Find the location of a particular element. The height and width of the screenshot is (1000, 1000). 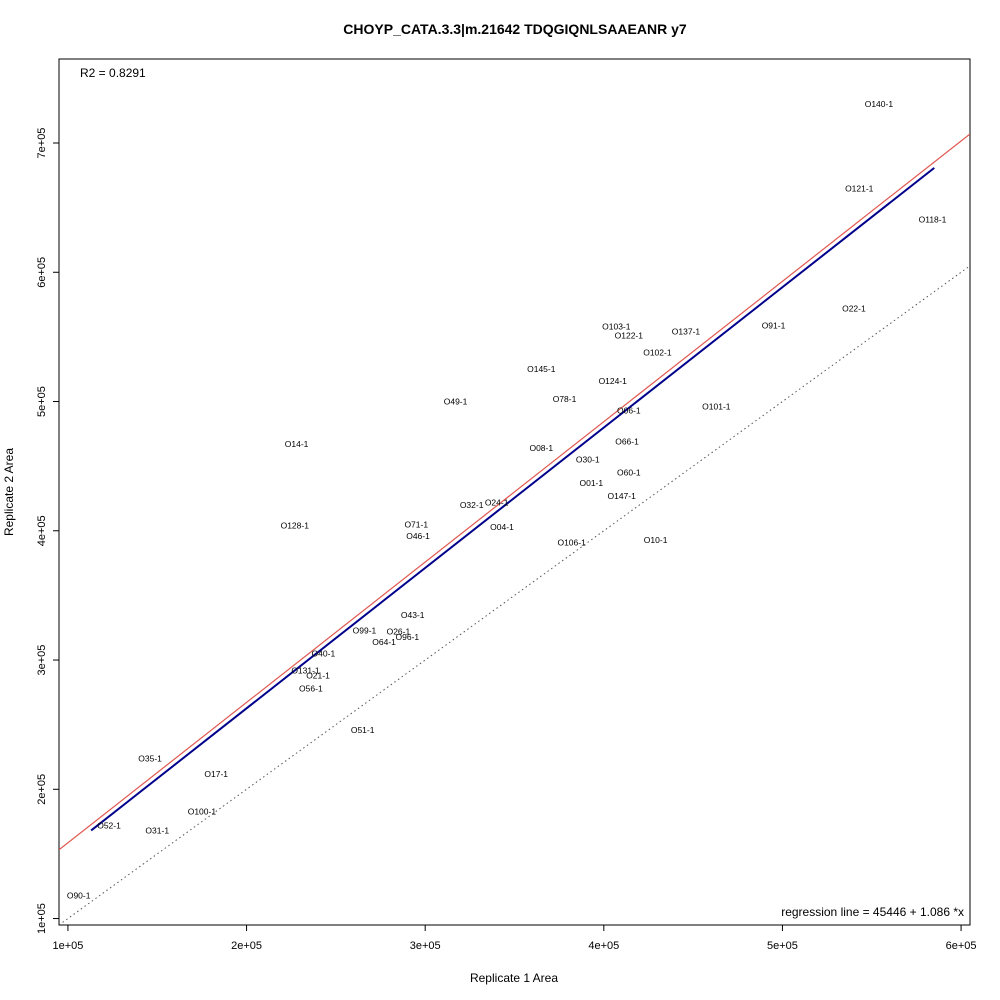

point-label: O147-1 is located at coordinates (621, 496).